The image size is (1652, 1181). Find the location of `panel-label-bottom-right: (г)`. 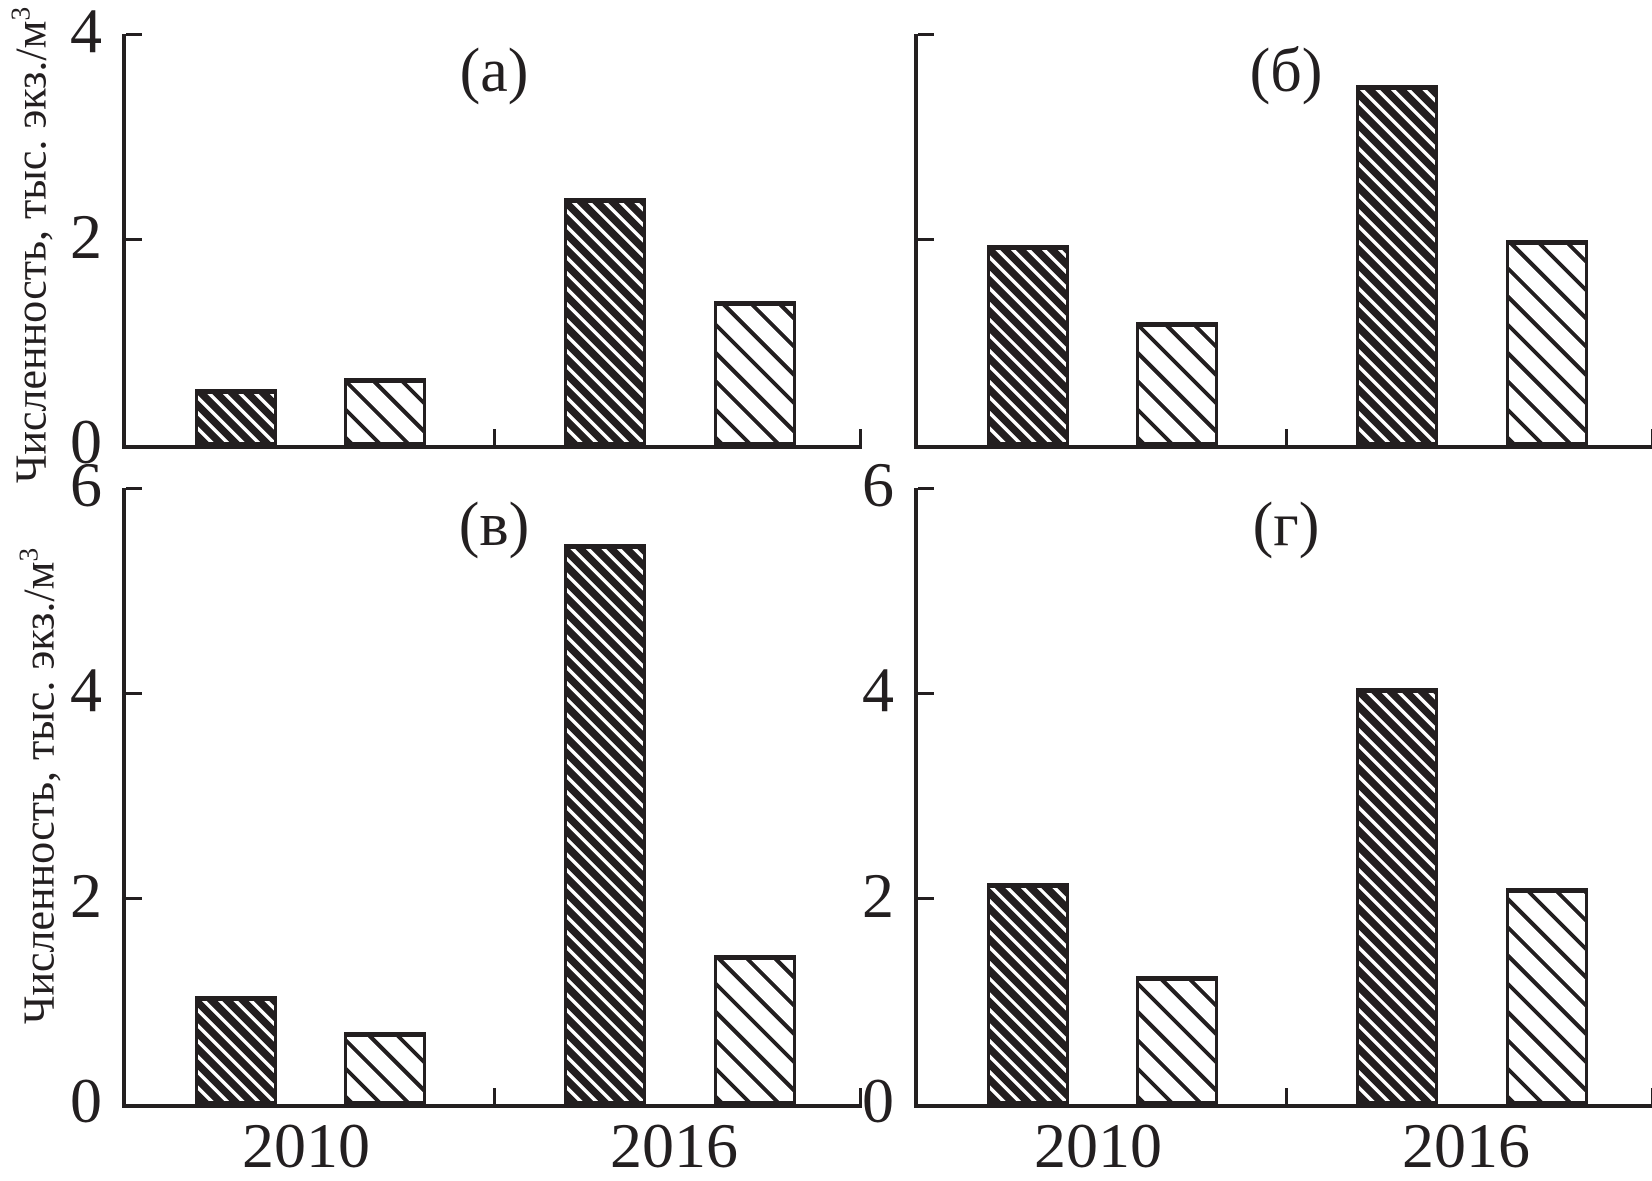

panel-label-bottom-right: (г) is located at coordinates (1286, 525).